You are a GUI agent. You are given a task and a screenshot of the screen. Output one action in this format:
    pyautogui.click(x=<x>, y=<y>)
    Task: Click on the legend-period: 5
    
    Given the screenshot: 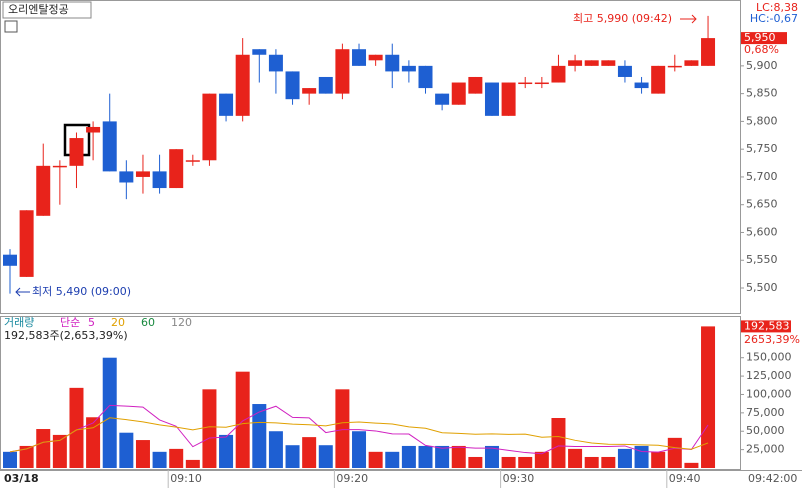 What is the action you would take?
    pyautogui.click(x=91, y=322)
    